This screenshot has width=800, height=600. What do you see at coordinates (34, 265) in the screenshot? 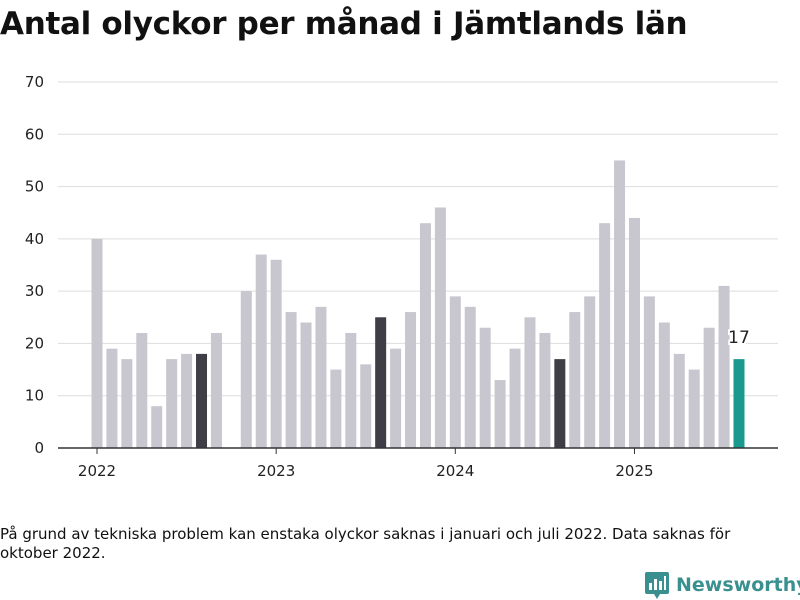
I see `y-axis-ticks: 0 10 20 30 40 50 60 70` at bounding box center [34, 265].